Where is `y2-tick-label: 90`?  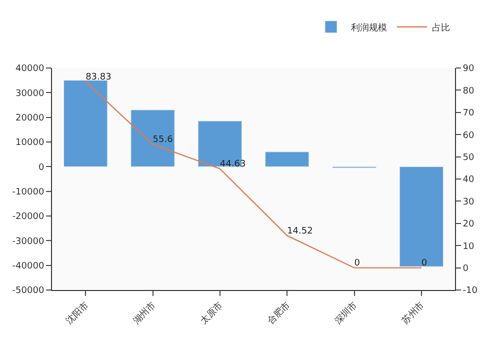 y2-tick-label: 90 is located at coordinates (468, 69).